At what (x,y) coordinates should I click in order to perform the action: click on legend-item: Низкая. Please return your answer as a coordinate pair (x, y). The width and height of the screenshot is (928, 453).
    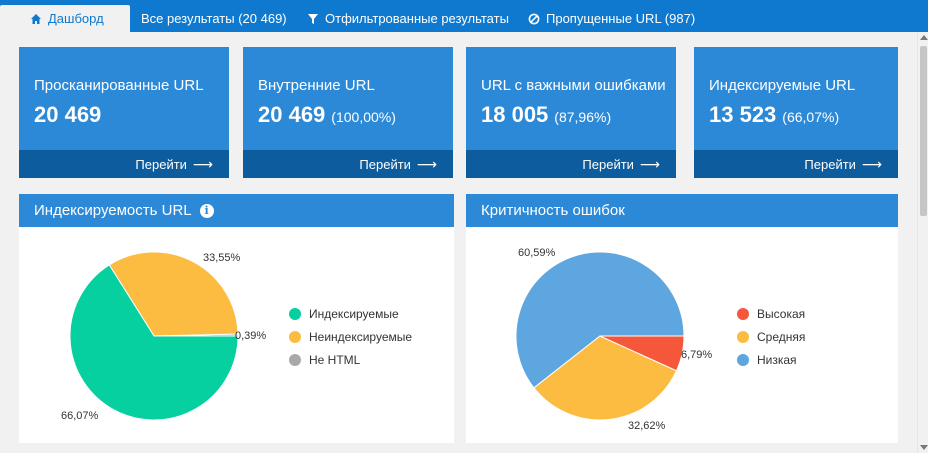
    Looking at the image, I should click on (771, 360).